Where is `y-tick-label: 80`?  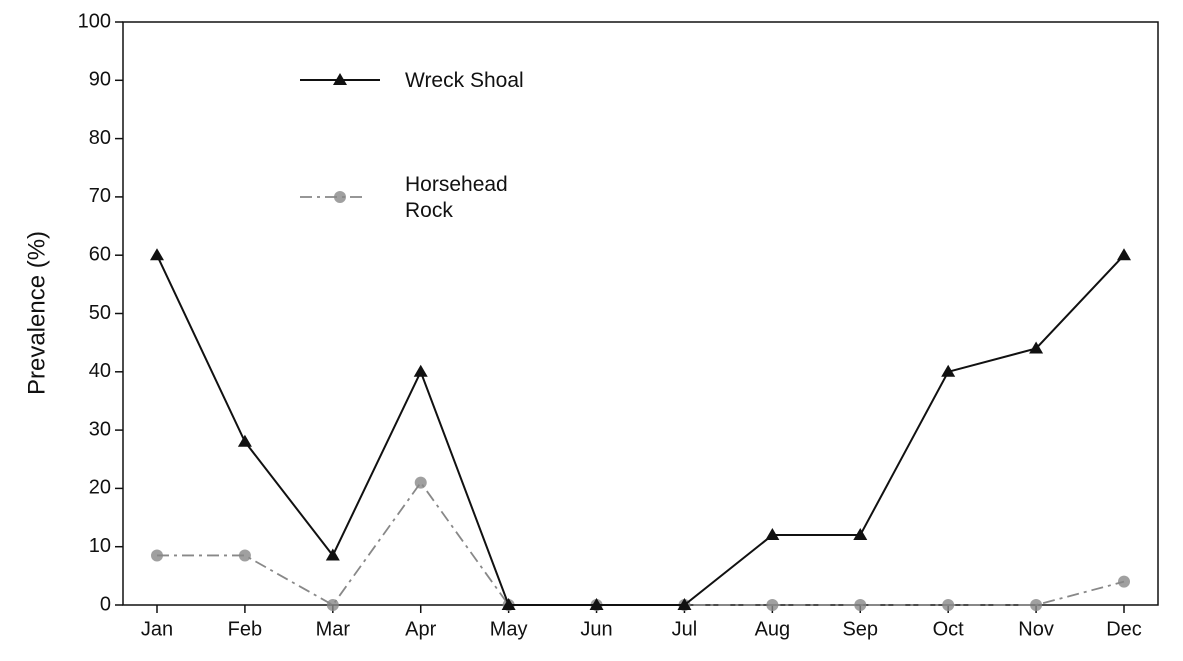 y-tick-label: 80 is located at coordinates (100, 138).